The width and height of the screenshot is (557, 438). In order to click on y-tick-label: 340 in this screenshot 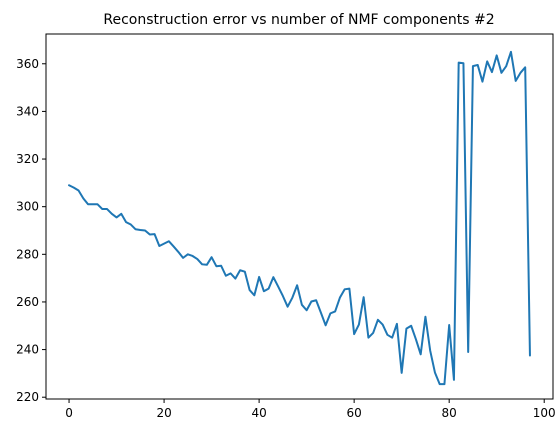, I will do `click(27, 111)`.